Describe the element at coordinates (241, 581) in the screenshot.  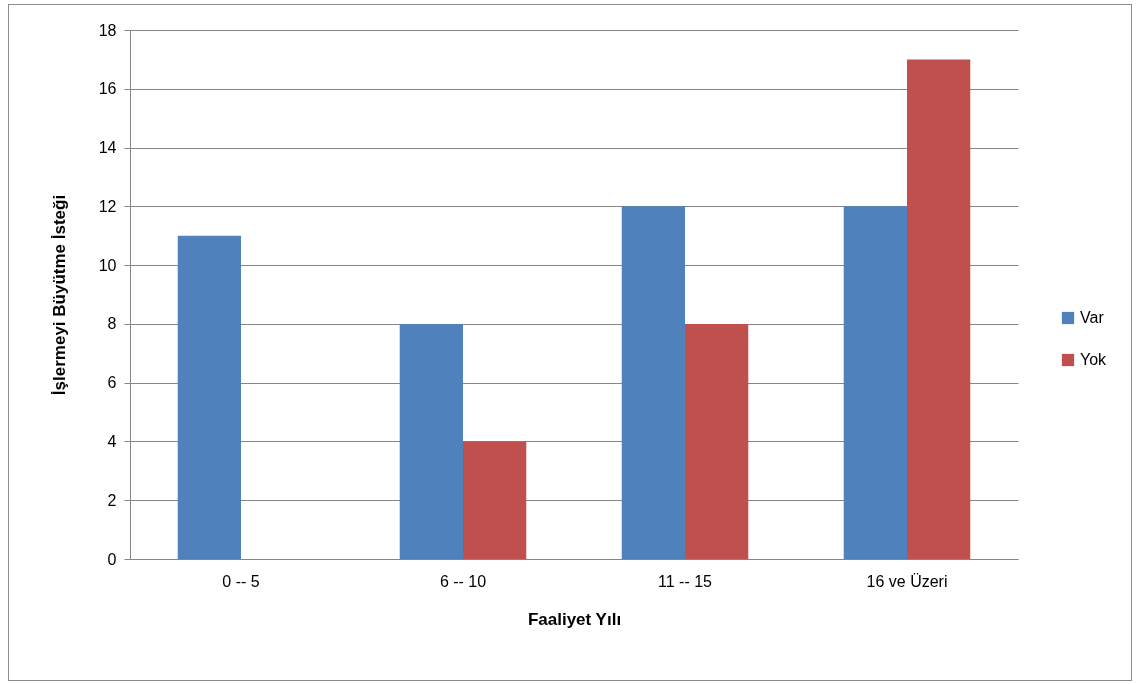
I see `x-tick-label: 0 -- 5` at that location.